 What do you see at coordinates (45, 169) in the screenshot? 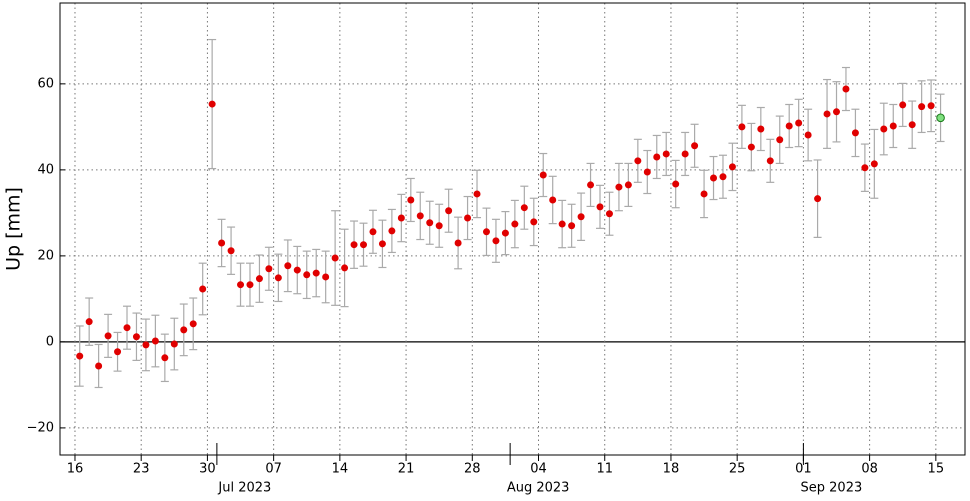
I see `y-tick-label: 40` at bounding box center [45, 169].